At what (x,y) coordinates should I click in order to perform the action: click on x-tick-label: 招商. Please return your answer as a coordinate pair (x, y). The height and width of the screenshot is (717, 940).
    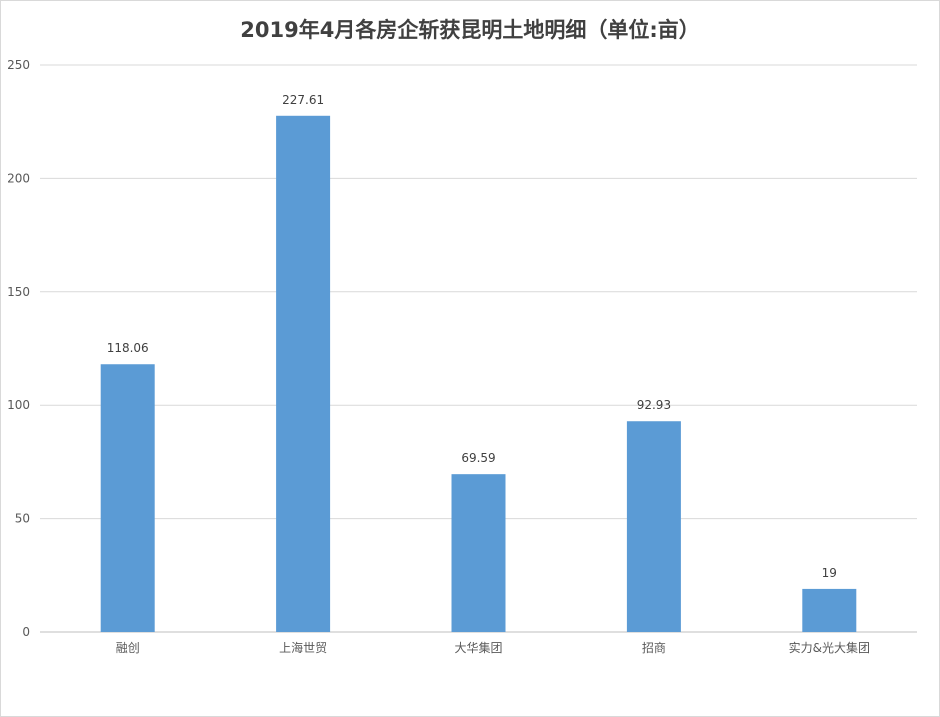
    Looking at the image, I should click on (654, 647).